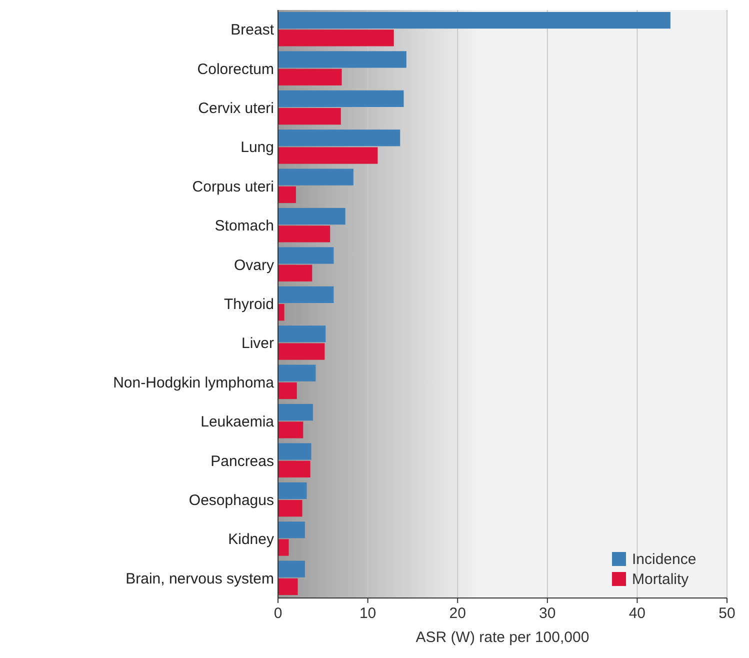 The height and width of the screenshot is (658, 749). I want to click on y-tick-label: Kidney, so click(251, 539).